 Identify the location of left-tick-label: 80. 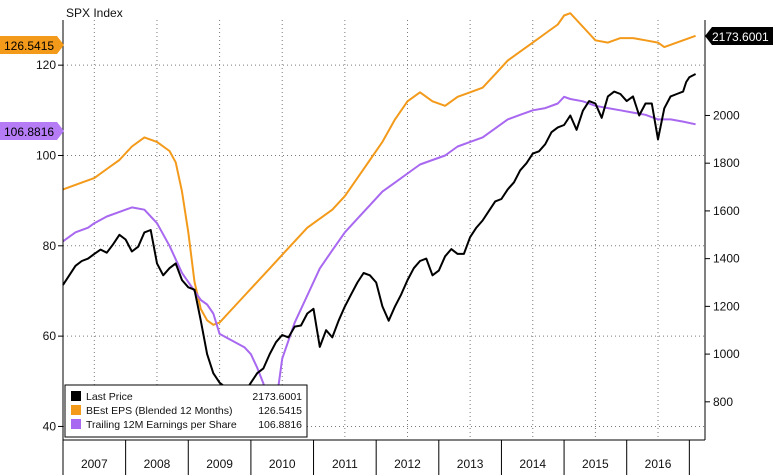
(50, 246).